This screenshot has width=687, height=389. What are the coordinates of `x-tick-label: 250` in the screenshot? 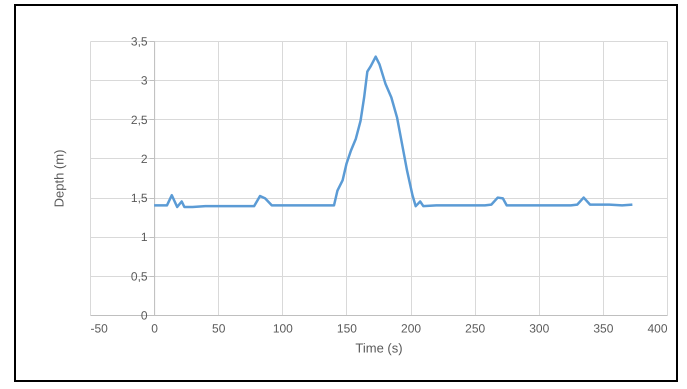 It's located at (475, 329).